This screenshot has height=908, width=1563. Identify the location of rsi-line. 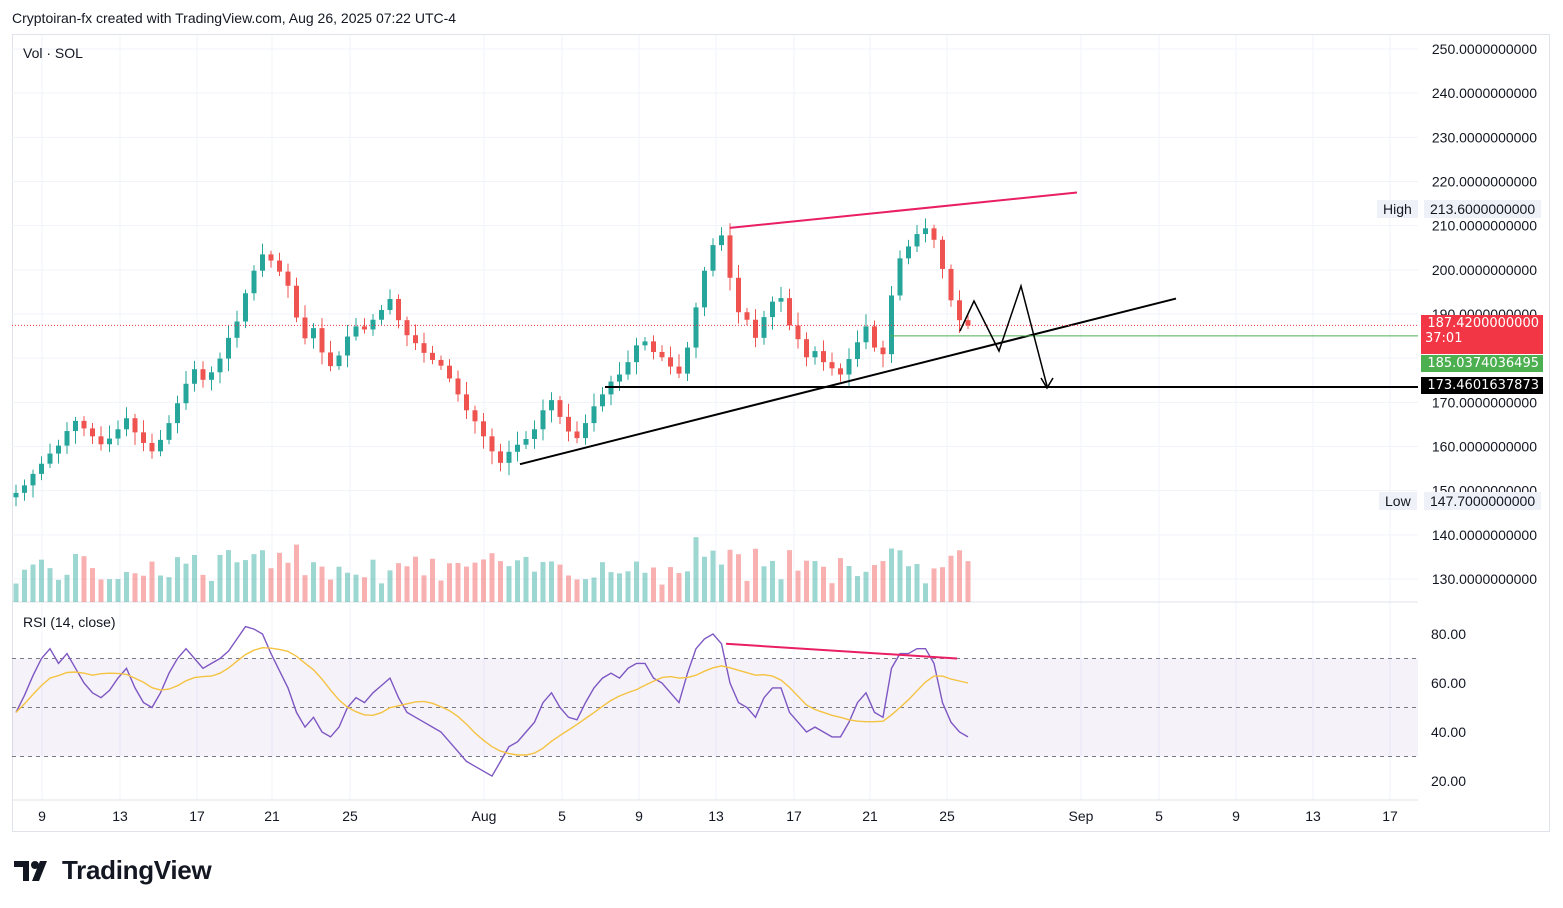
(492, 701).